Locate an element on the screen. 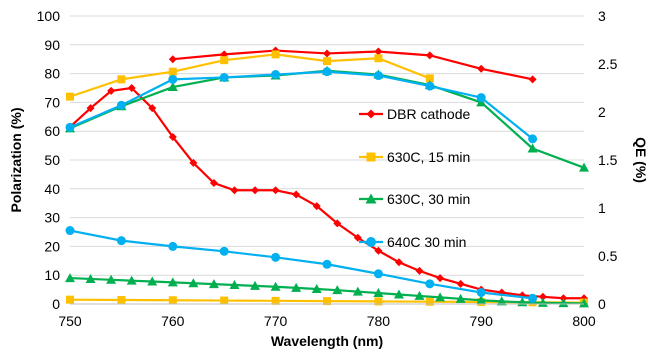 The height and width of the screenshot is (353, 649). series-square-right is located at coordinates (250, 75).